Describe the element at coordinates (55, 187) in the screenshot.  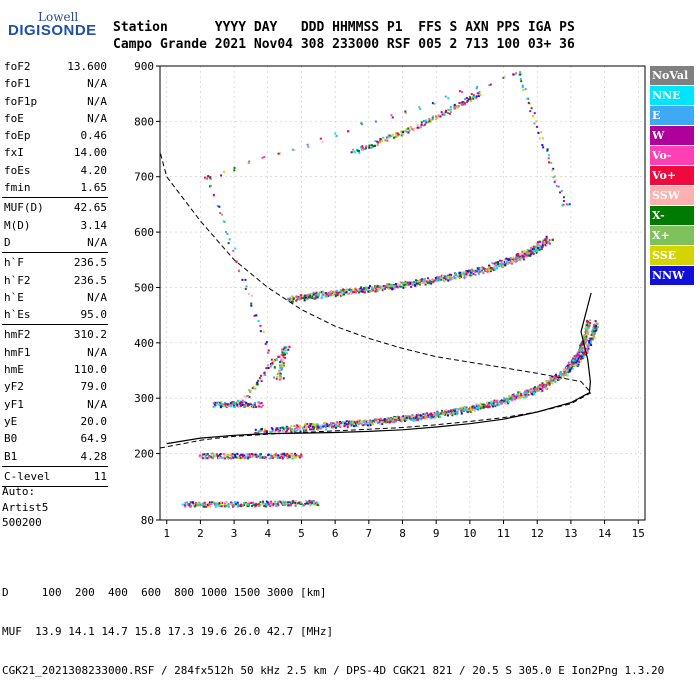
I see `param-row: fmin 1.65` at that location.